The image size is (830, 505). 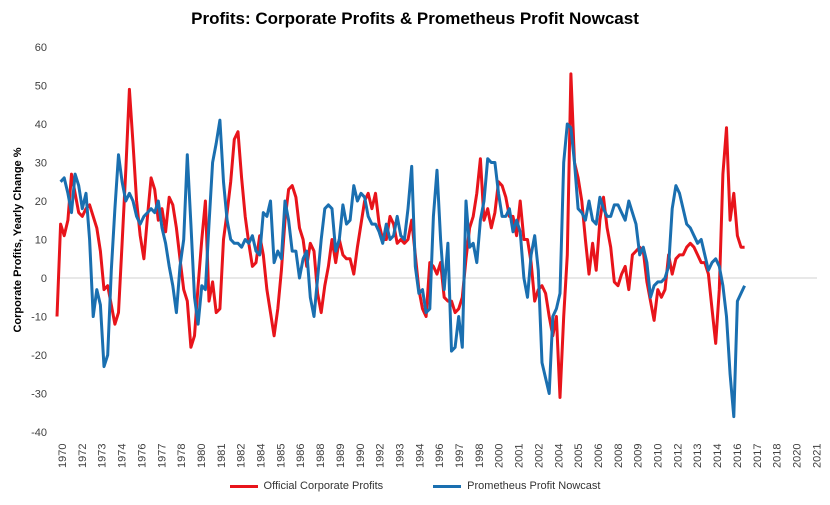 What do you see at coordinates (262, 456) in the screenshot?
I see `x-tick-label: 1984` at bounding box center [262, 456].